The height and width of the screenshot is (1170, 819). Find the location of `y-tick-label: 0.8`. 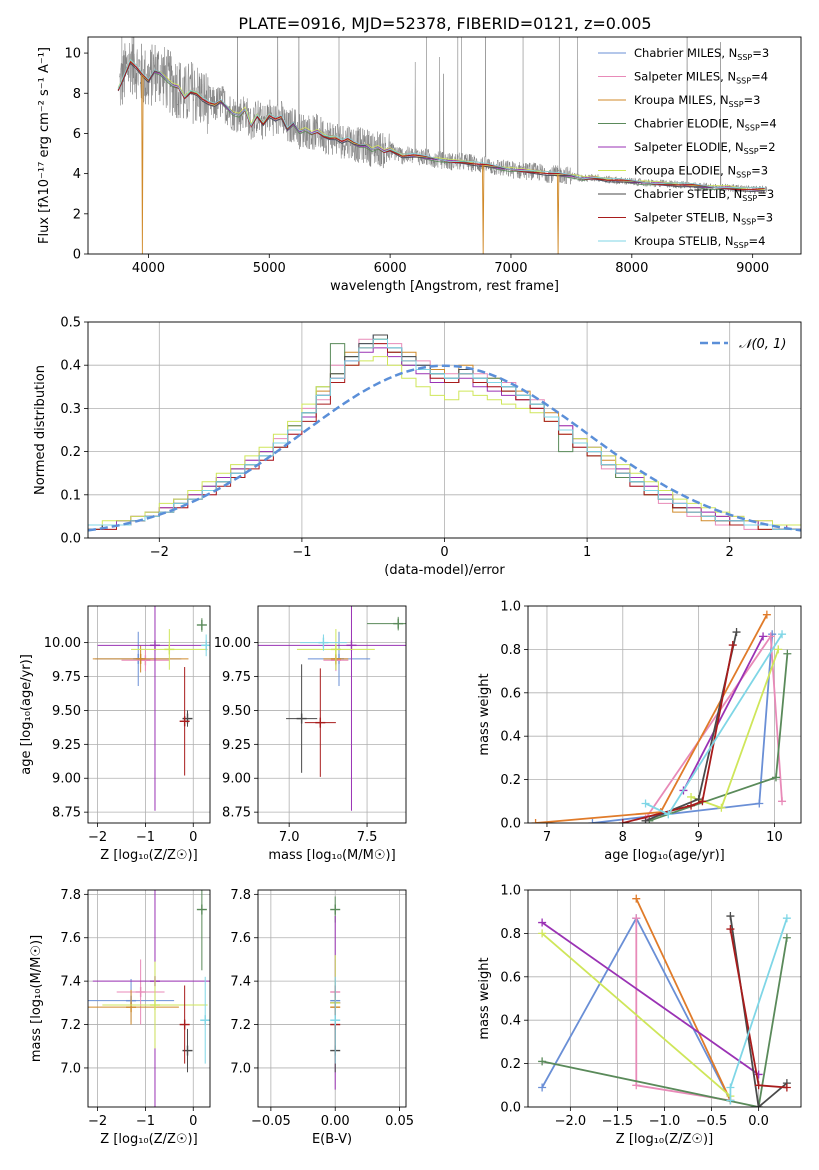

y-tick-label: 0.8 is located at coordinates (510, 650).